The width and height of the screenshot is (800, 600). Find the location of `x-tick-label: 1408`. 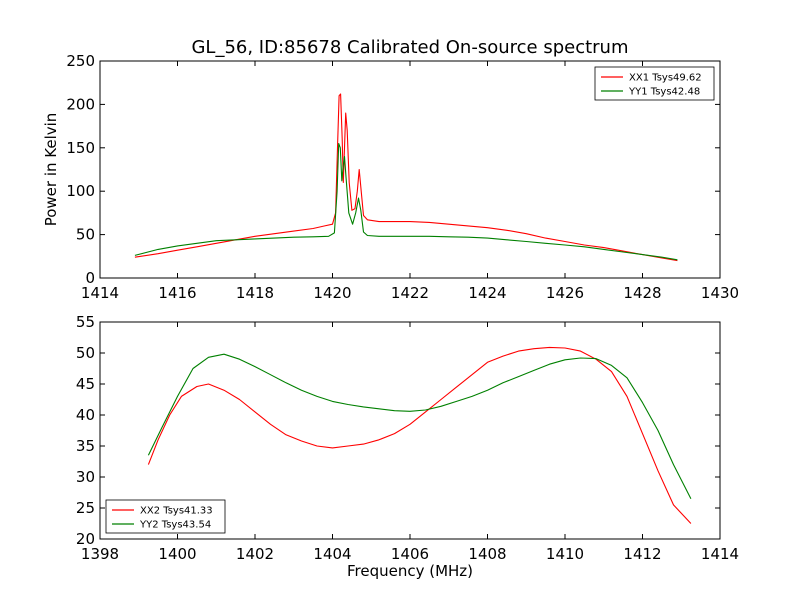

x-tick-label: 1408 is located at coordinates (487, 554).